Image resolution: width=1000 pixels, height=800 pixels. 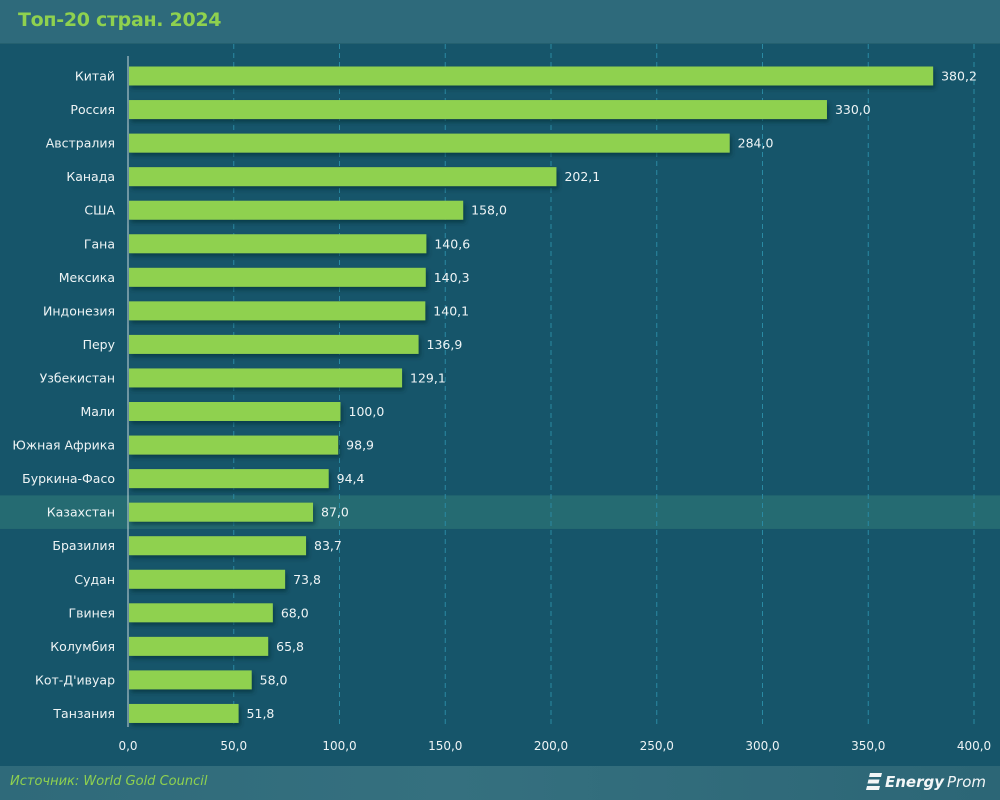 What do you see at coordinates (79, 310) in the screenshot?
I see `category-label: Индонезия` at bounding box center [79, 310].